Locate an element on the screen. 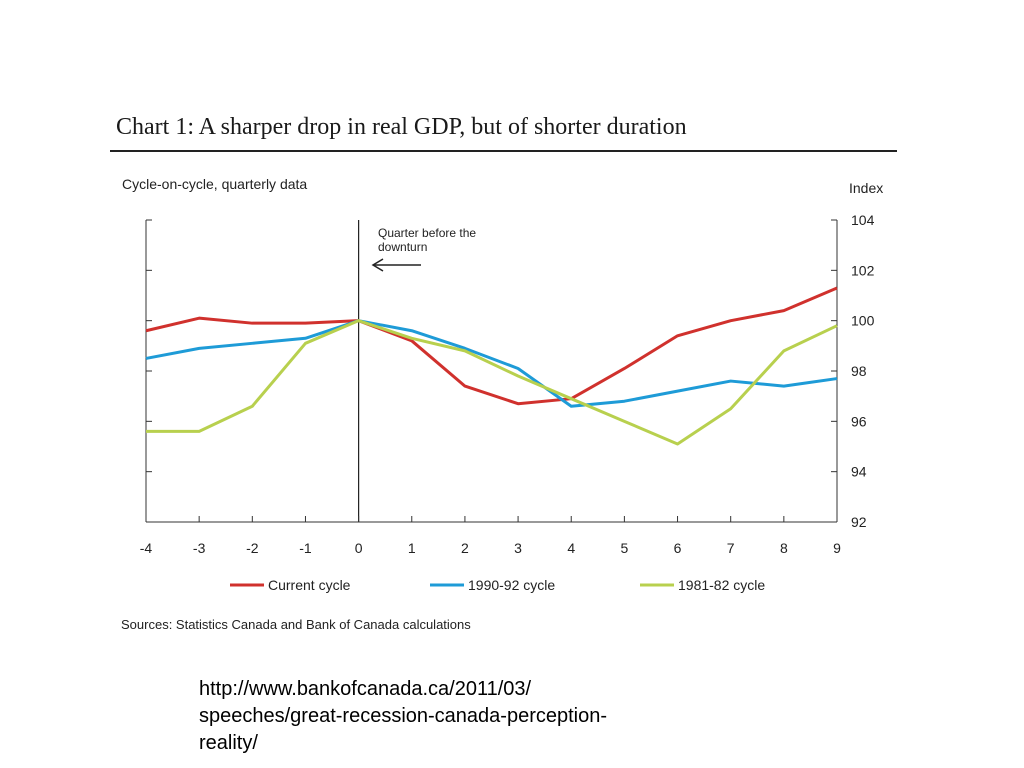 Image resolution: width=1024 pixels, height=768 pixels. x-tick-label: 9 is located at coordinates (837, 548).